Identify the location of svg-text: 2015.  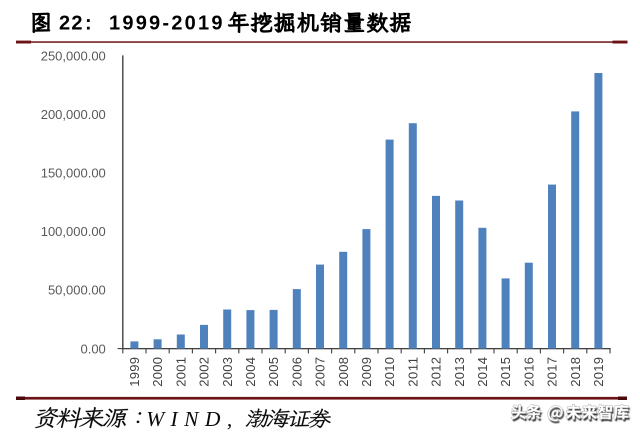
(505, 372).